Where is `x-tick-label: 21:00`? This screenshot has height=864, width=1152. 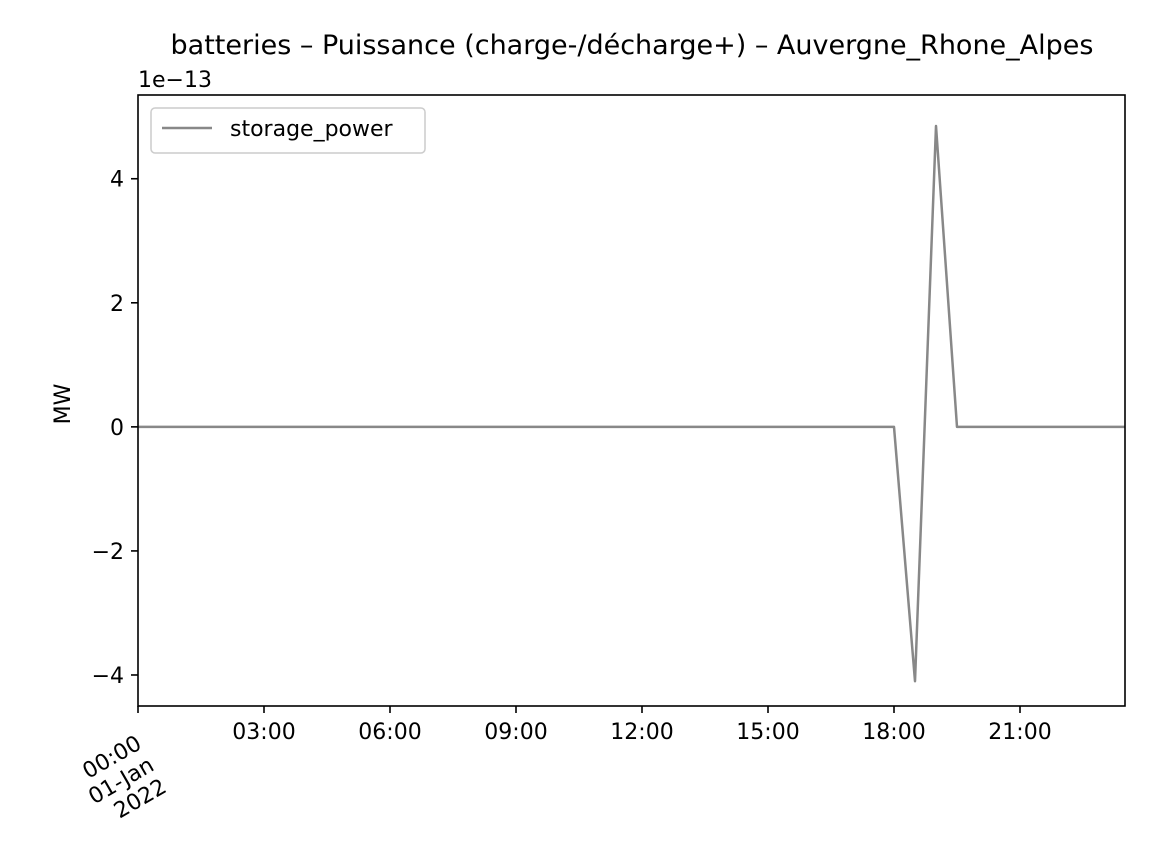 x-tick-label: 21:00 is located at coordinates (1019, 732).